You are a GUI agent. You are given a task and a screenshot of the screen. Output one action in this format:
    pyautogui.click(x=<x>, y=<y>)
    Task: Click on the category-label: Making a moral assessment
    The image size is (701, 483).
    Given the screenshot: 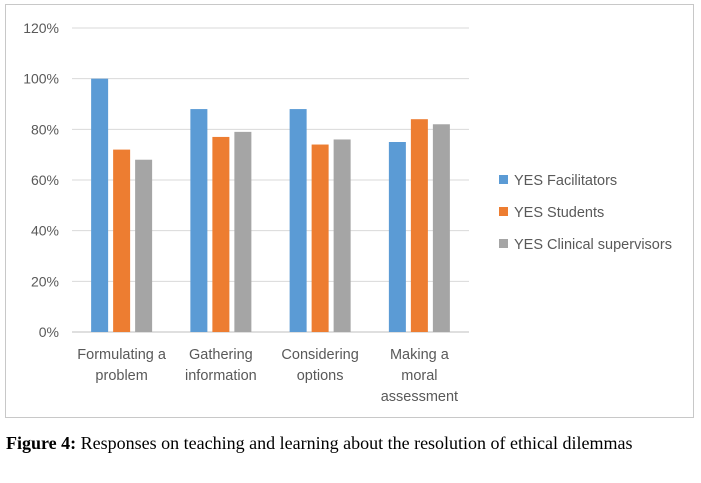 What is the action you would take?
    pyautogui.click(x=419, y=376)
    